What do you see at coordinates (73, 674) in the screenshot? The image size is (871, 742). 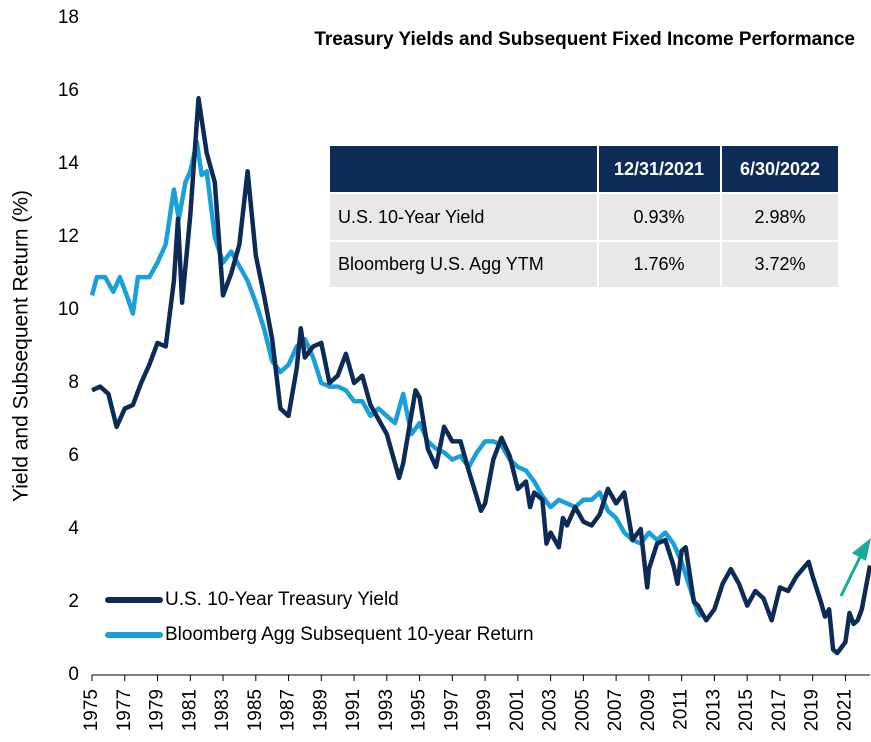 I see `y-tick-label: 0` at bounding box center [73, 674].